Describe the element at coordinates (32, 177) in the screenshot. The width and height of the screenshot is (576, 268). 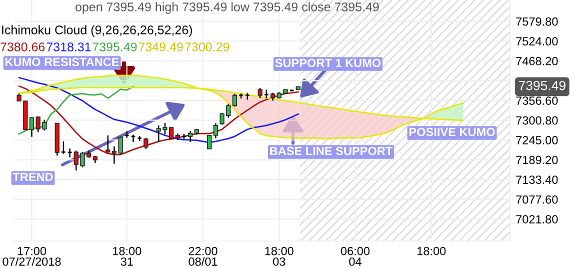
I see `annotation: TREND` at that location.